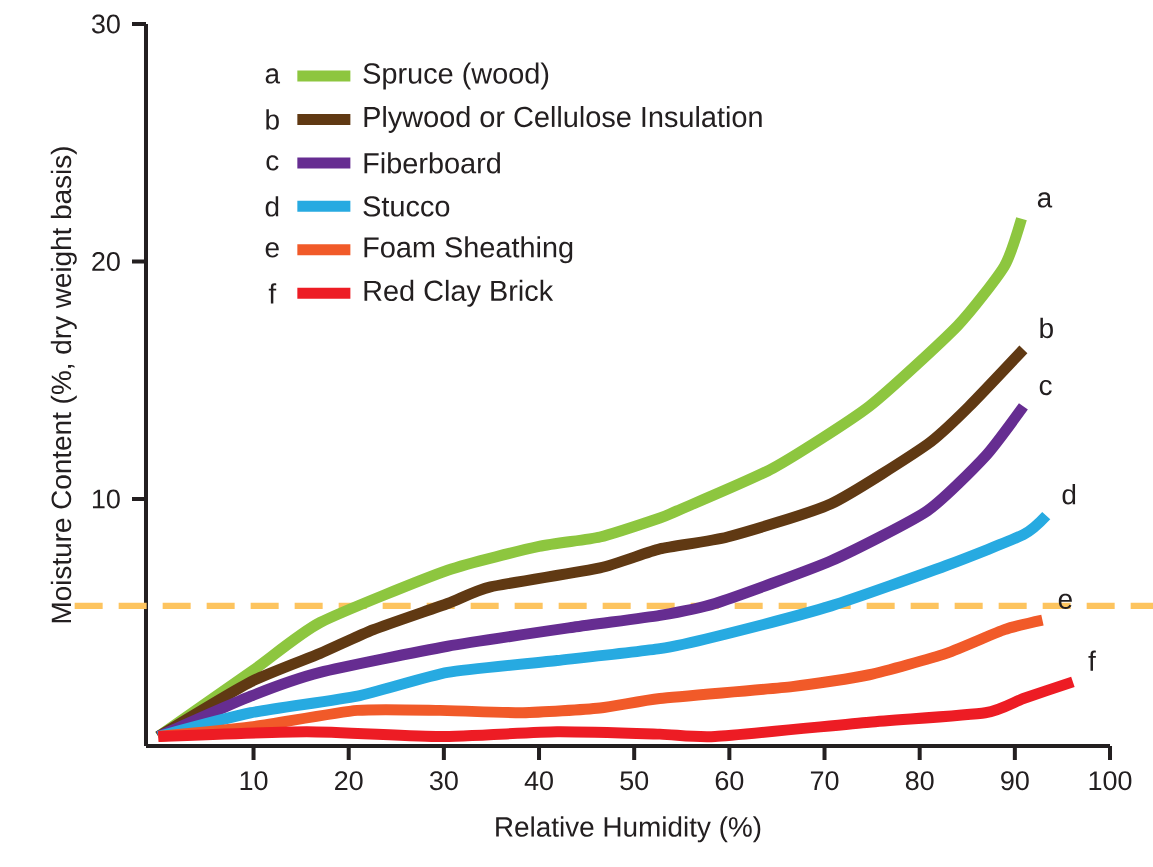  What do you see at coordinates (272, 250) in the screenshot?
I see `text: e` at bounding box center [272, 250].